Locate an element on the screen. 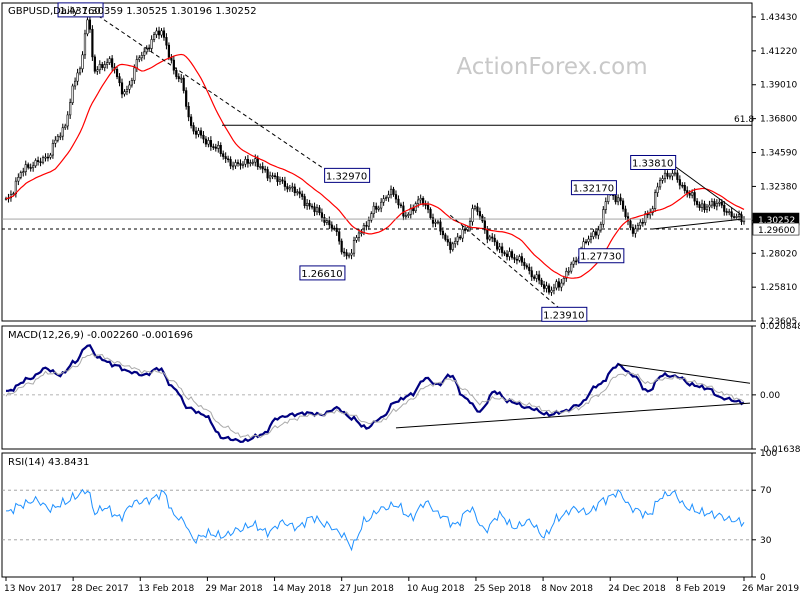 The height and width of the screenshot is (604, 800). support-price-label: 1.29600 is located at coordinates (776, 231).